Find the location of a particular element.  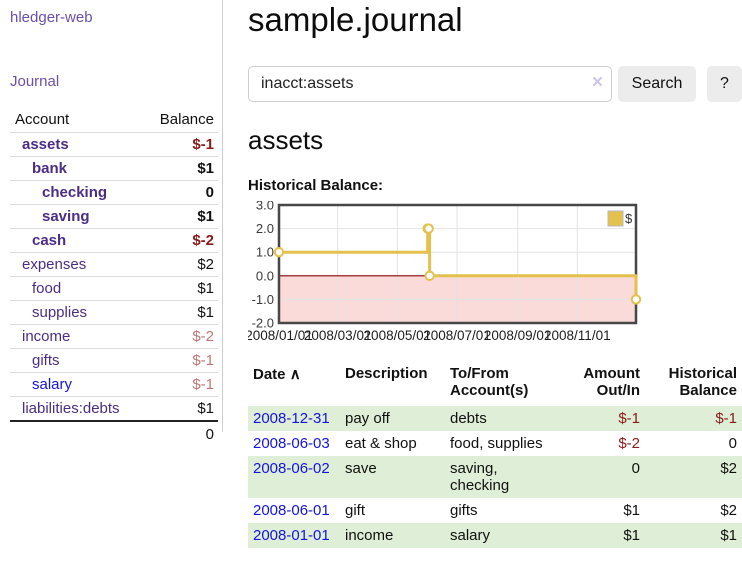

accounts-total-row: 0 is located at coordinates (114, 433).